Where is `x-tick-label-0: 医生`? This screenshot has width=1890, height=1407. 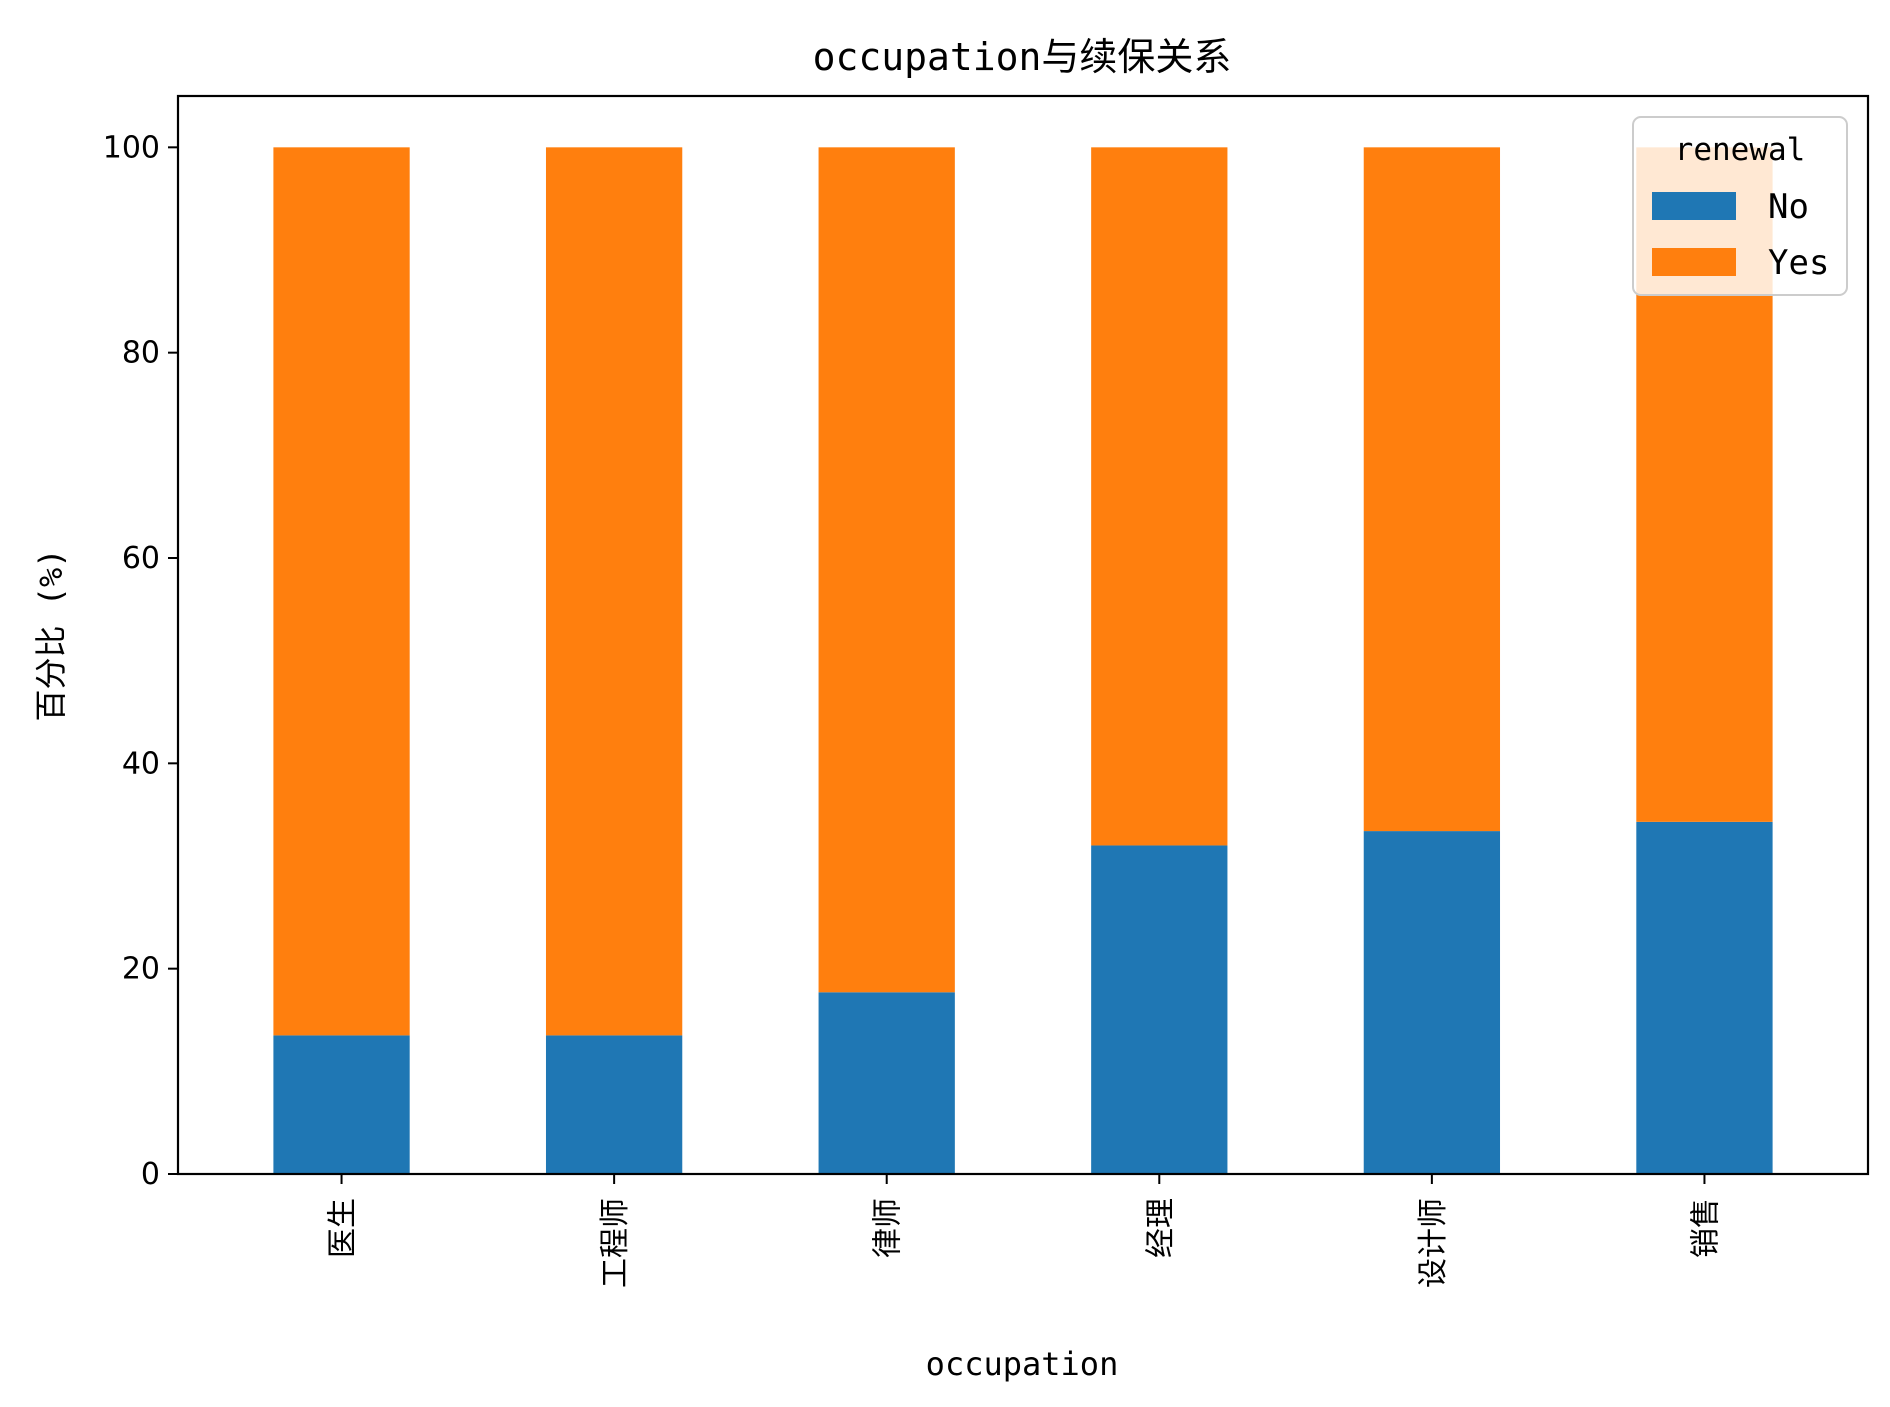
x-tick-label-0: 医生 is located at coordinates (343, 1228).